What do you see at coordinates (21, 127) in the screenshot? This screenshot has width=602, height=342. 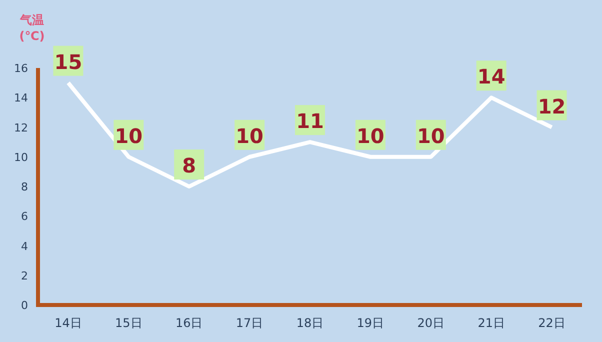 I see `y-tick-label: 12` at bounding box center [21, 127].